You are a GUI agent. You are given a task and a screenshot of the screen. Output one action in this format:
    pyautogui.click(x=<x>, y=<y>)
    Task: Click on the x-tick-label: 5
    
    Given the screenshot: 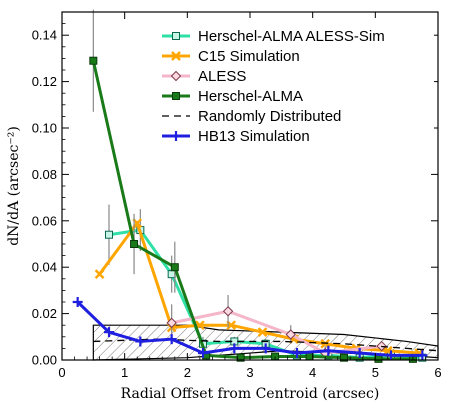 What is the action you would take?
    pyautogui.click(x=375, y=372)
    